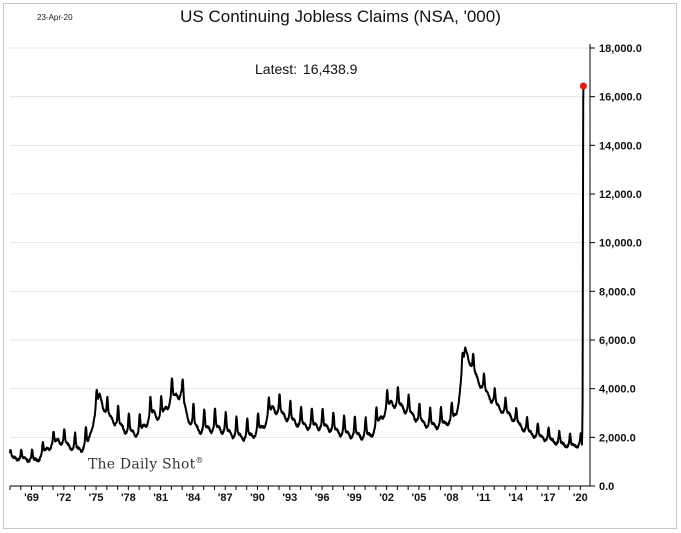  I want to click on chart-title: US Continuing Jobless Claims (NSA, '000), so click(340, 16).